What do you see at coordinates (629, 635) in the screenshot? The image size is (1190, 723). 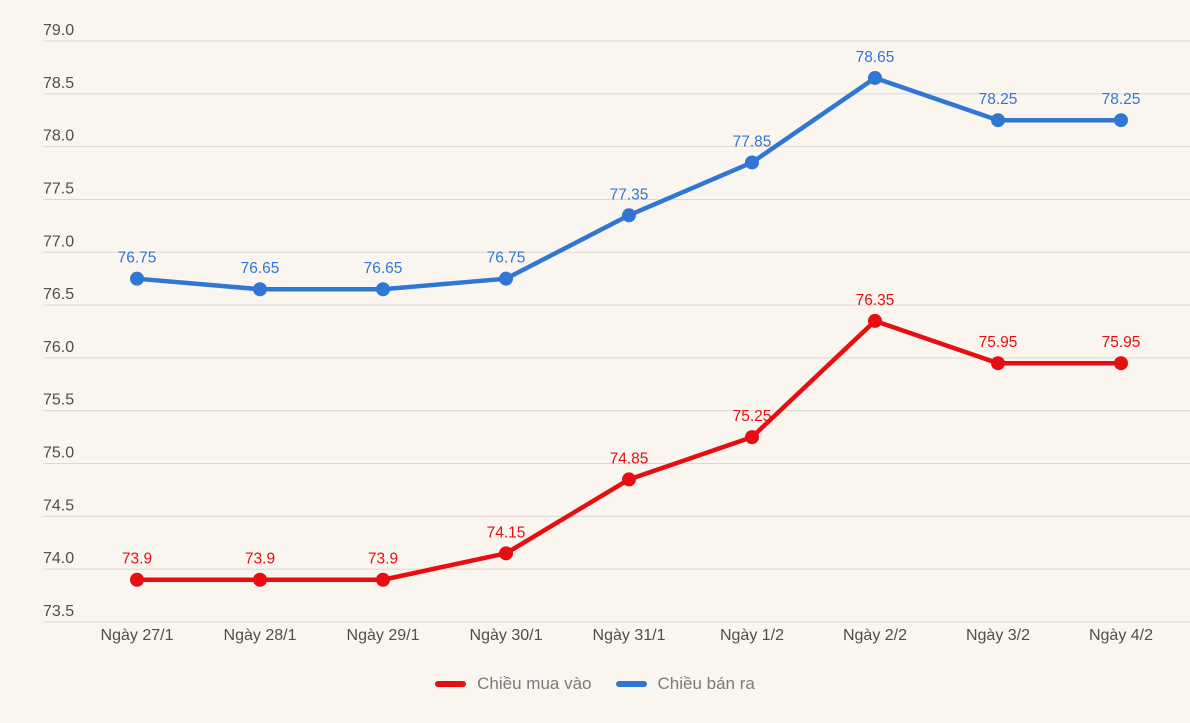 I see `x-axis-label: Ngày 31/1` at bounding box center [629, 635].